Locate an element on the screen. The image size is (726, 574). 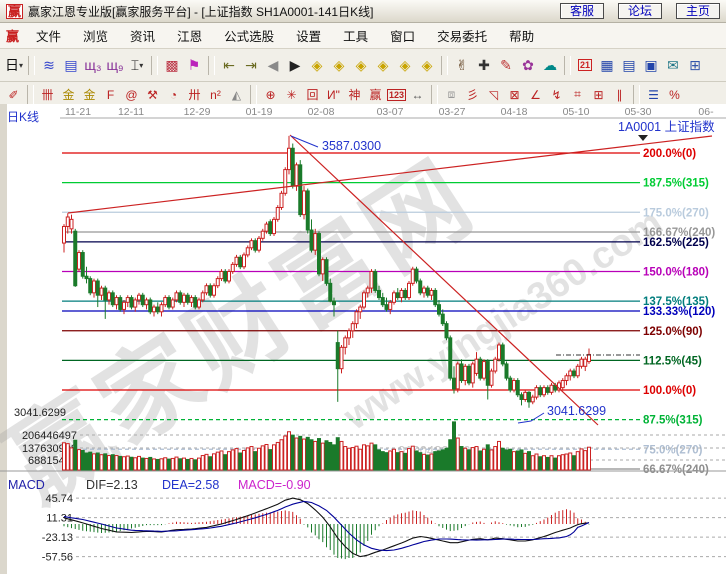
zigzag-wave-icon: ↯ is located at coordinates (556, 95).